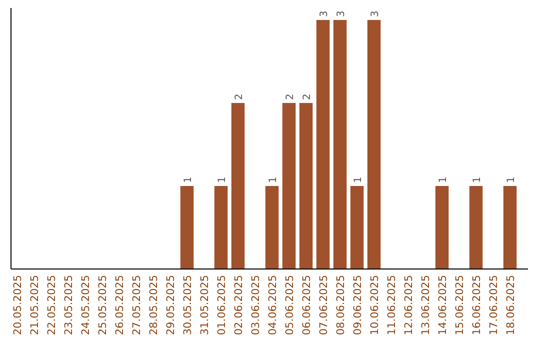 The width and height of the screenshot is (540, 340). I want to click on x-tick-label: 03.06.2025, so click(256, 305).